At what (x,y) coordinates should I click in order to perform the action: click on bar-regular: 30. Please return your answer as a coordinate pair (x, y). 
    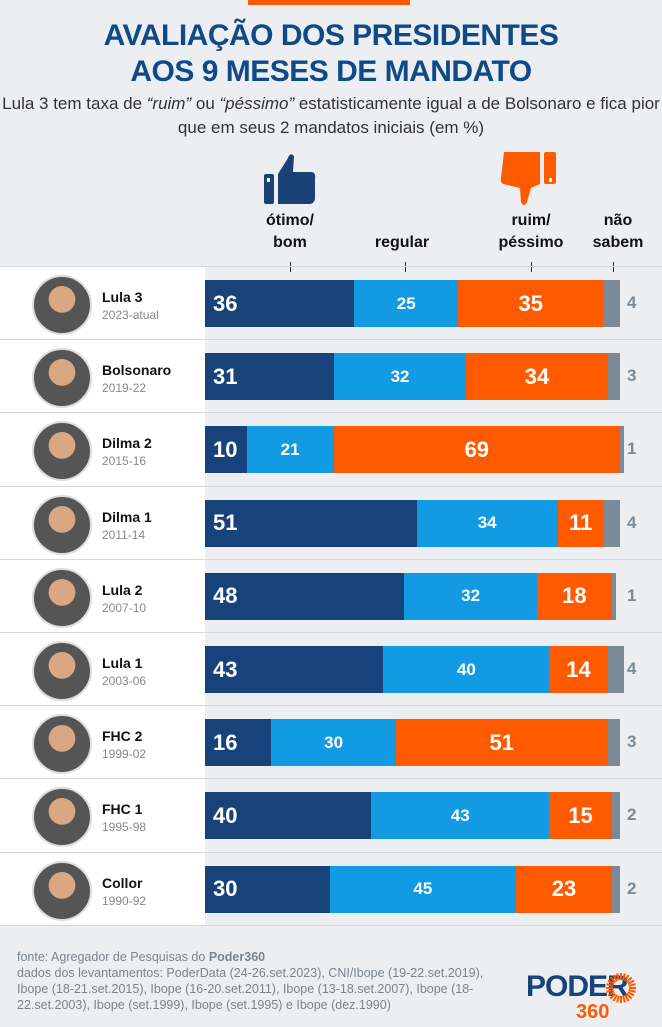
    Looking at the image, I should click on (333, 743).